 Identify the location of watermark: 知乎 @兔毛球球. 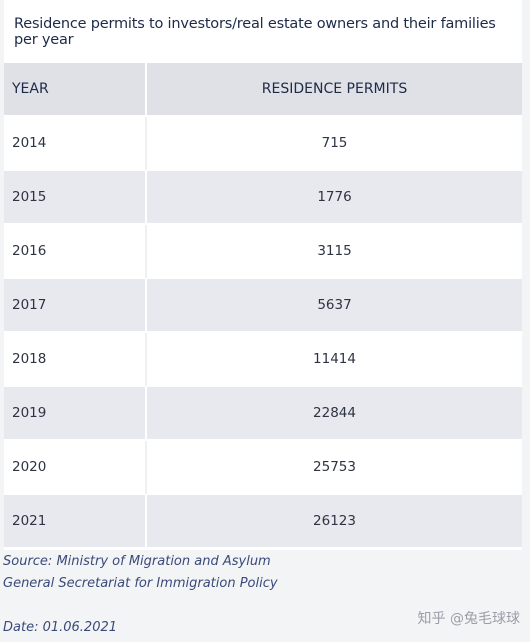
(468, 619).